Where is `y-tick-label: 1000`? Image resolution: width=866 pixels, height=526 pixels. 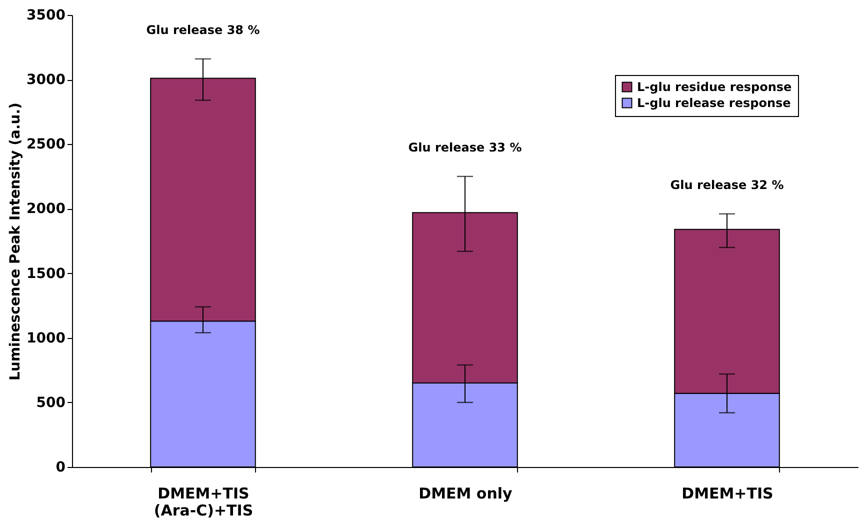 y-tick-label: 1000 is located at coordinates (46, 338).